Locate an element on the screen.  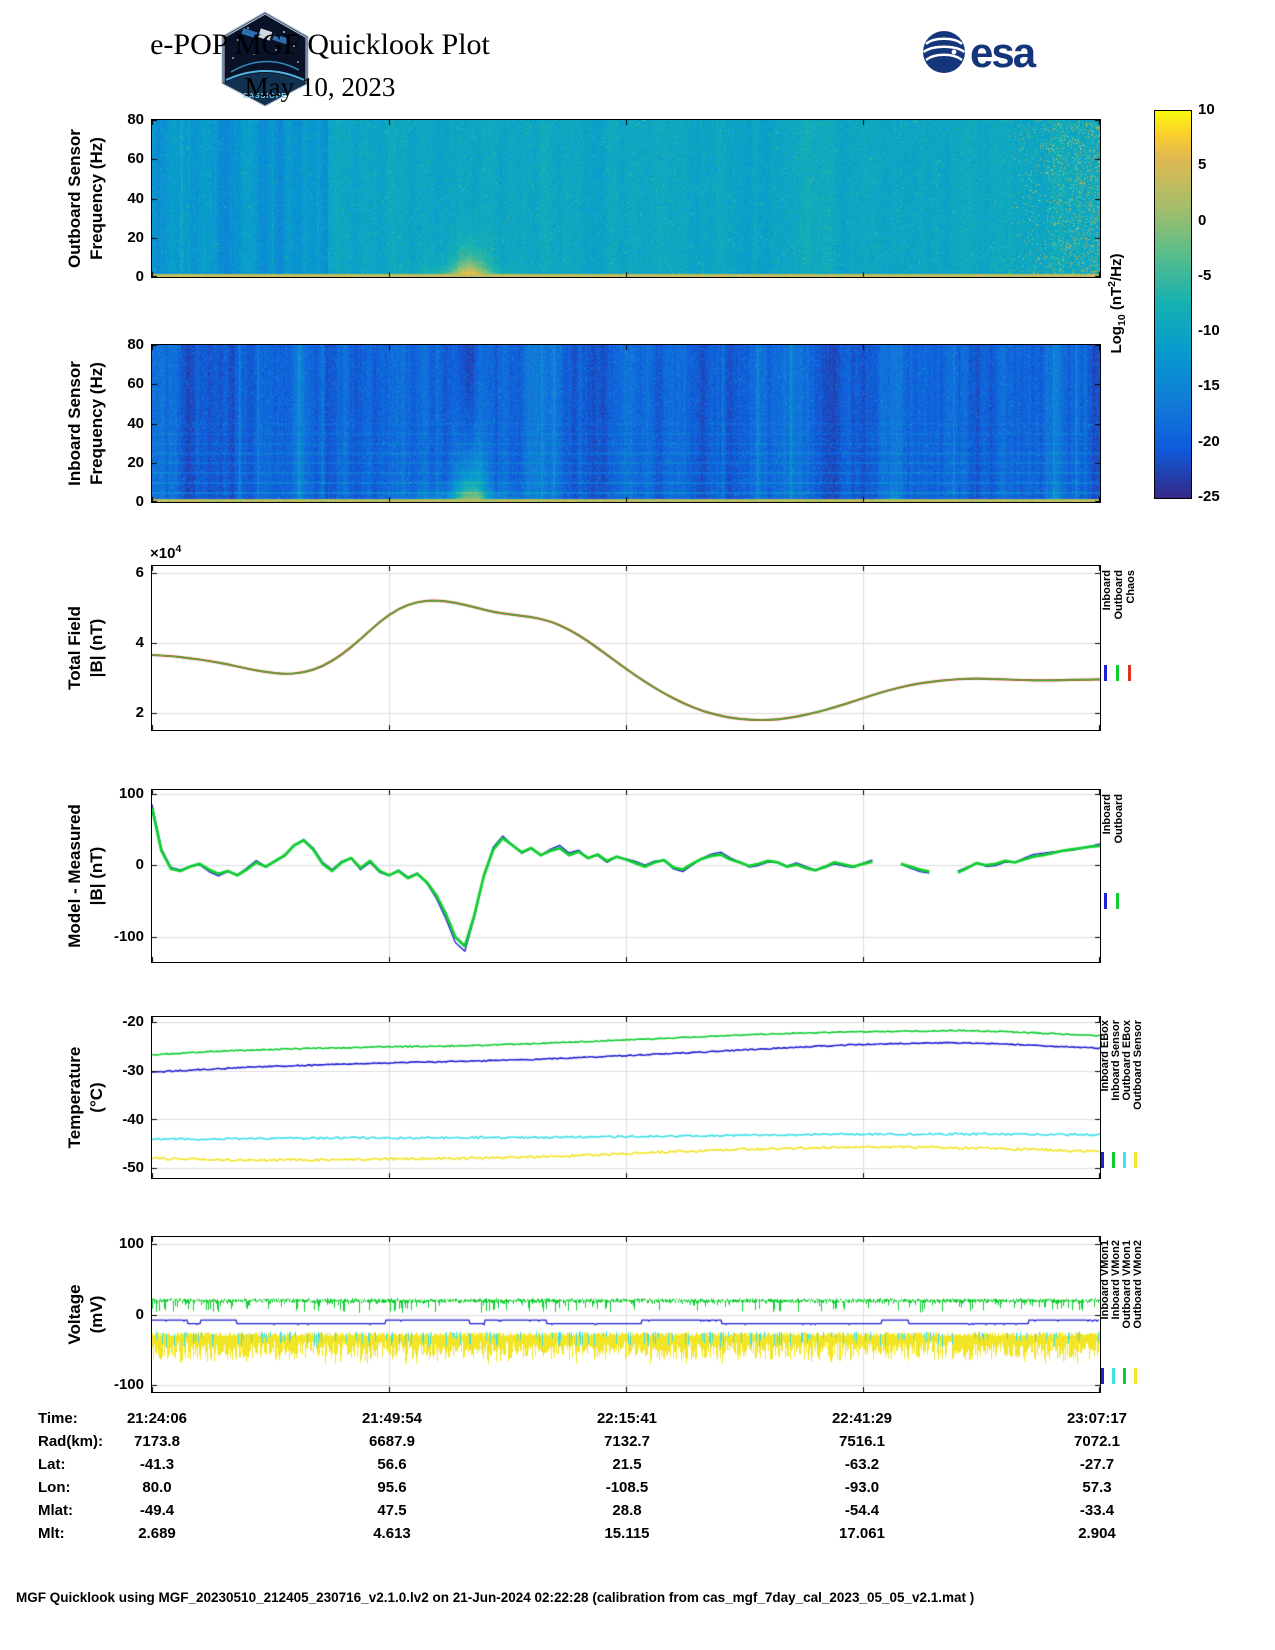
esa-logo: esa is located at coordinates (980, 52).